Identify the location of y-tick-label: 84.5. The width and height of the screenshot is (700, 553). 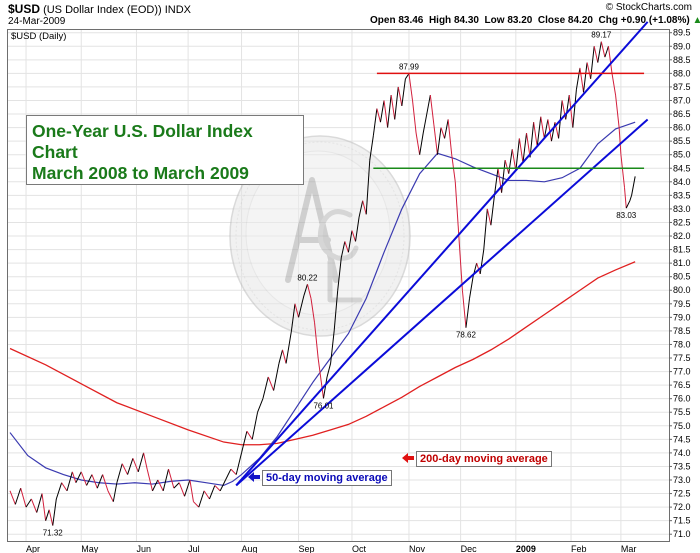
(682, 168).